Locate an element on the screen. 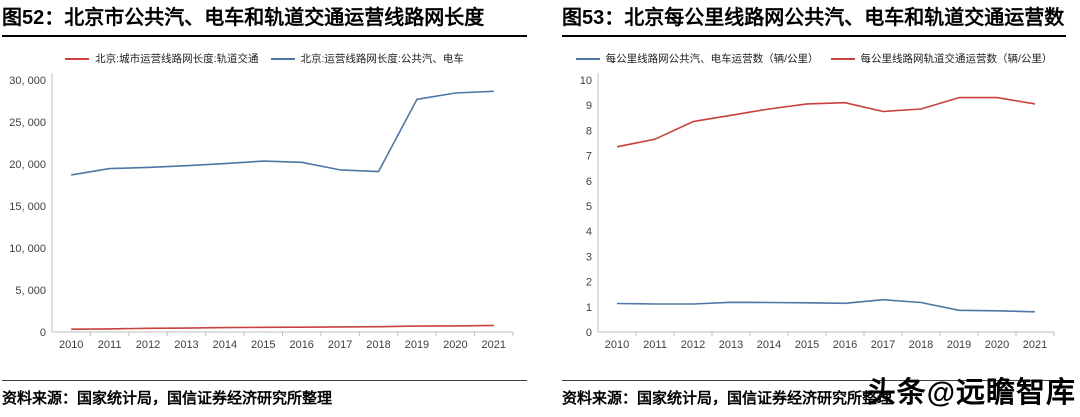 Image resolution: width=1080 pixels, height=417 pixels. y-tick-label: 30, 000 is located at coordinates (27, 81).